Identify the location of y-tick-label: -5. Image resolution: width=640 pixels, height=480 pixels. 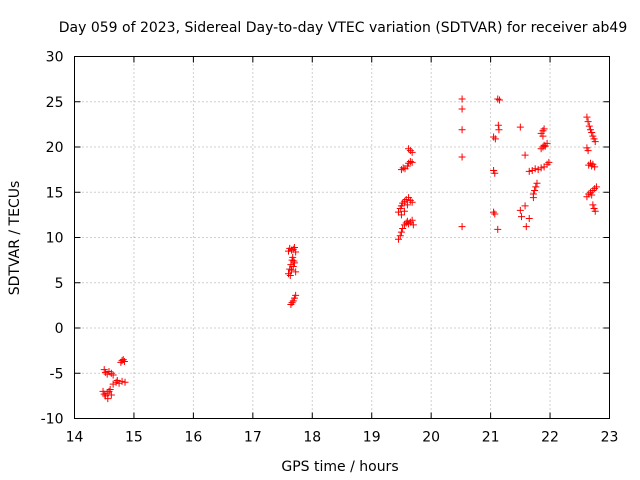
(57, 374).